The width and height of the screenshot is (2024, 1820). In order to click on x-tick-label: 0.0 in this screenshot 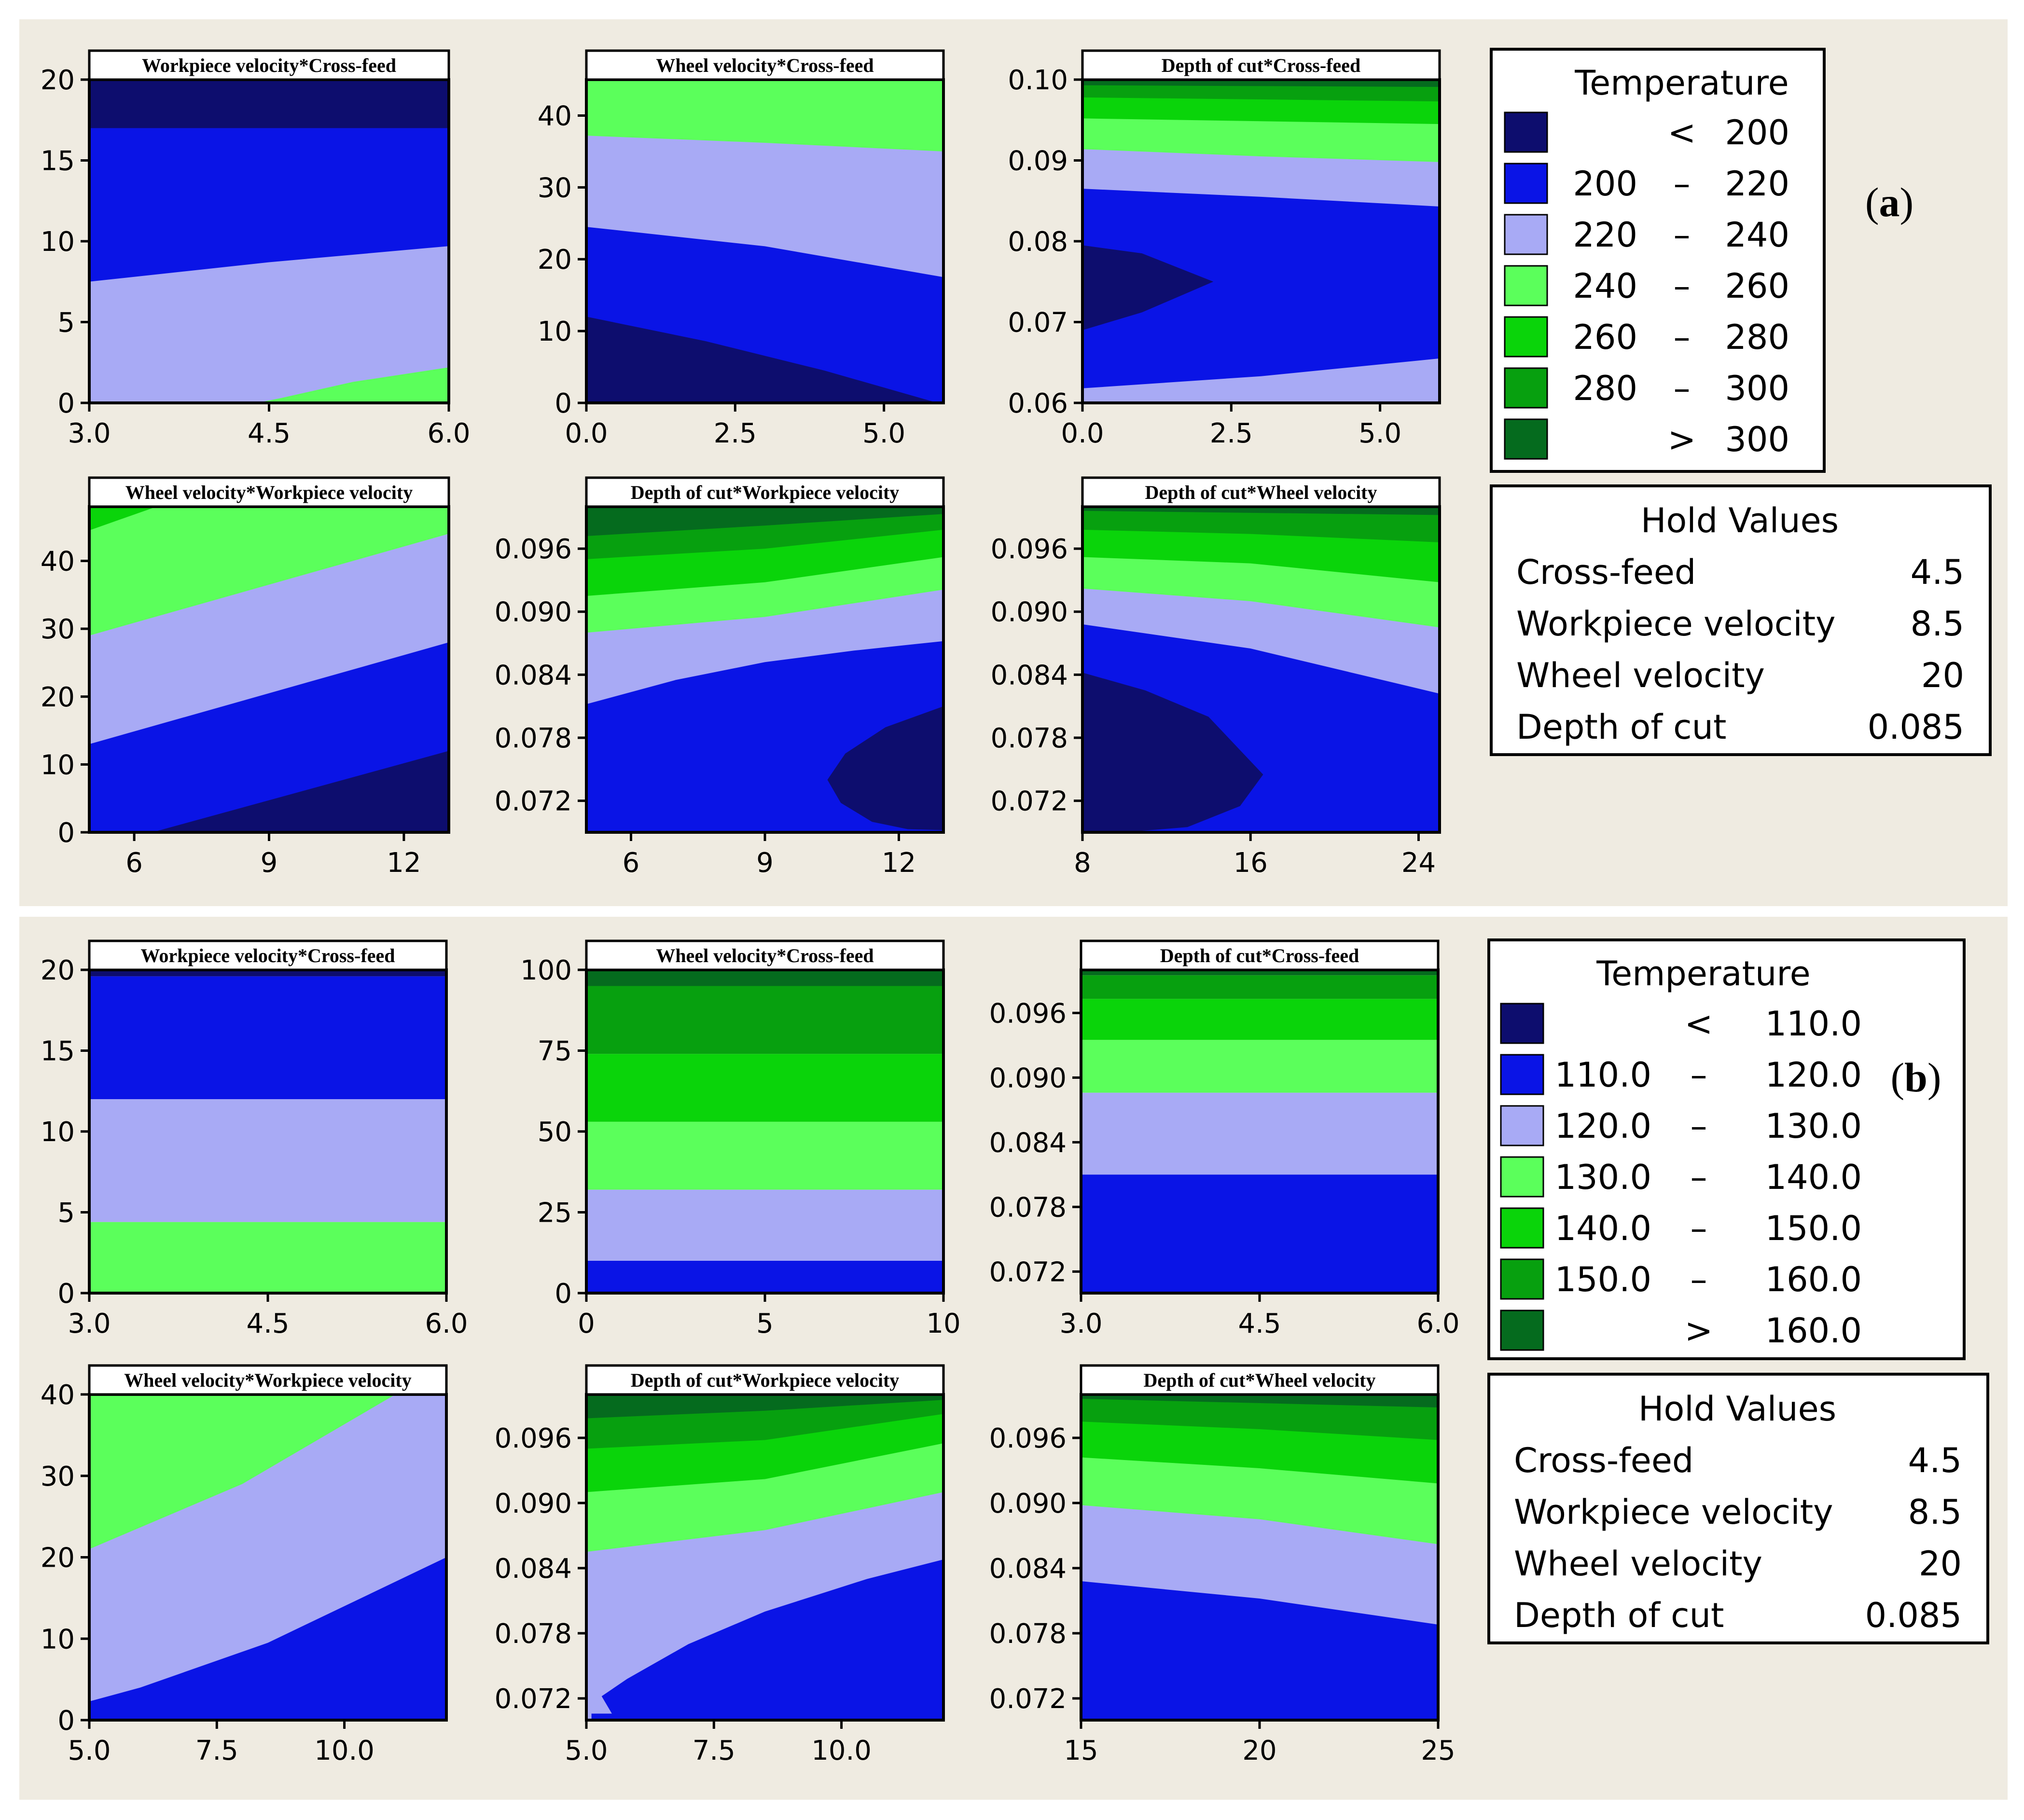, I will do `click(586, 433)`.